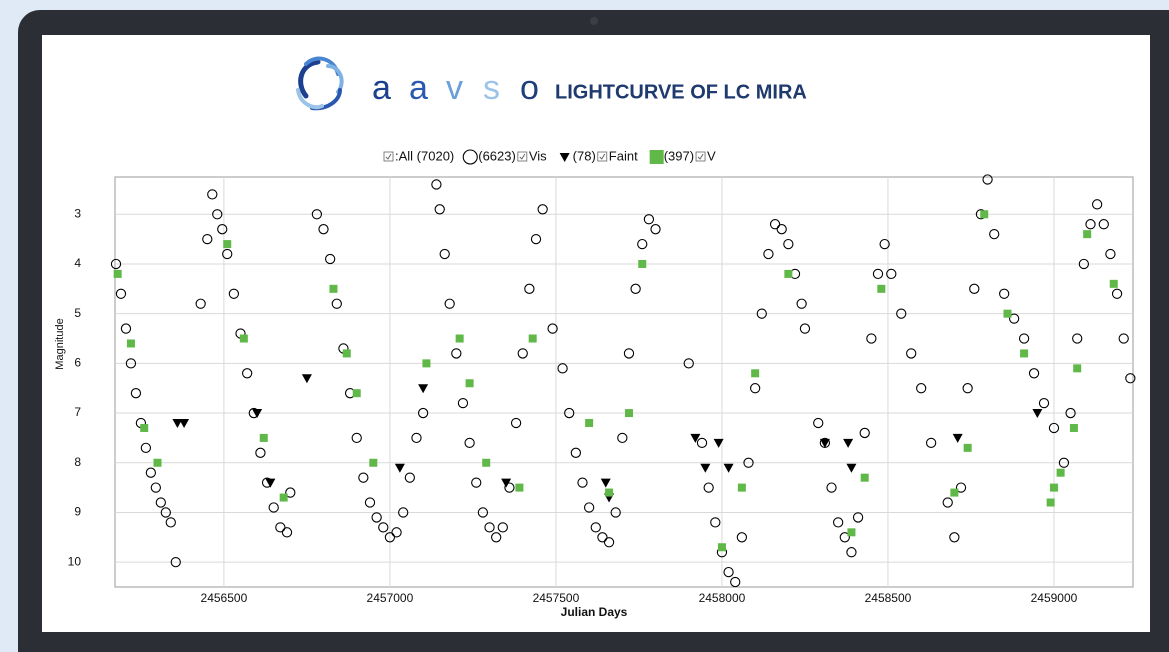 The width and height of the screenshot is (1169, 652). What do you see at coordinates (77, 363) in the screenshot?
I see `y-tick-label: 6` at bounding box center [77, 363].